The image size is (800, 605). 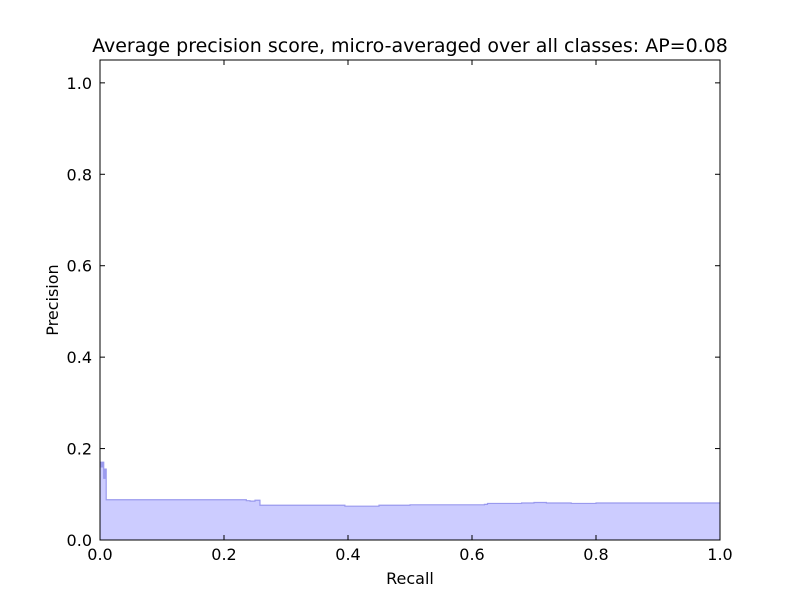 What do you see at coordinates (52, 299) in the screenshot?
I see `y-axis-label: Precision` at bounding box center [52, 299].